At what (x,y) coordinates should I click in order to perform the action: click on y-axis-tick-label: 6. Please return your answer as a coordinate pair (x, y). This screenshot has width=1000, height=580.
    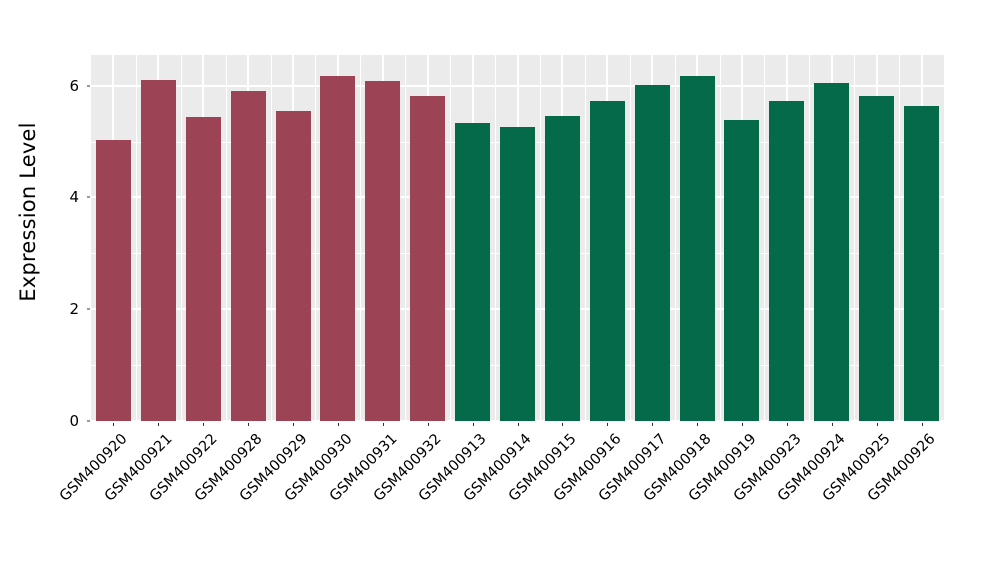
    Looking at the image, I should click on (74, 85).